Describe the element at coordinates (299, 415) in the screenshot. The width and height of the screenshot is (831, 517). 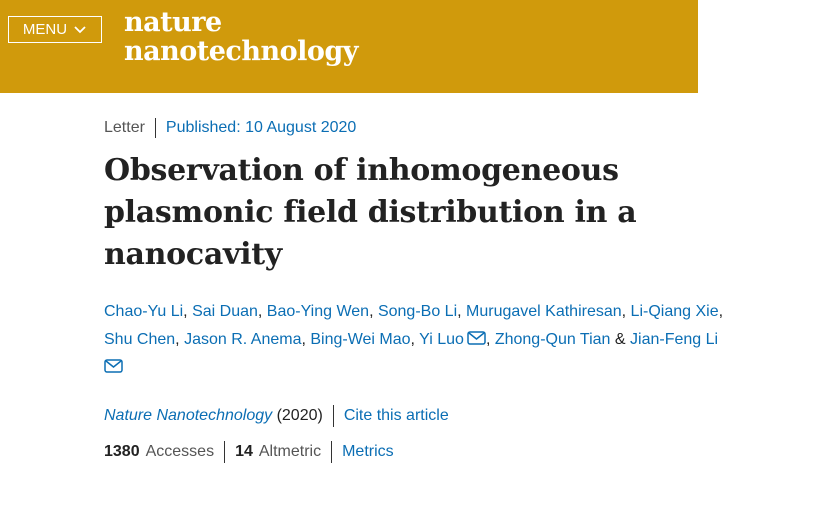
I see `publication-year: (2020)` at that location.